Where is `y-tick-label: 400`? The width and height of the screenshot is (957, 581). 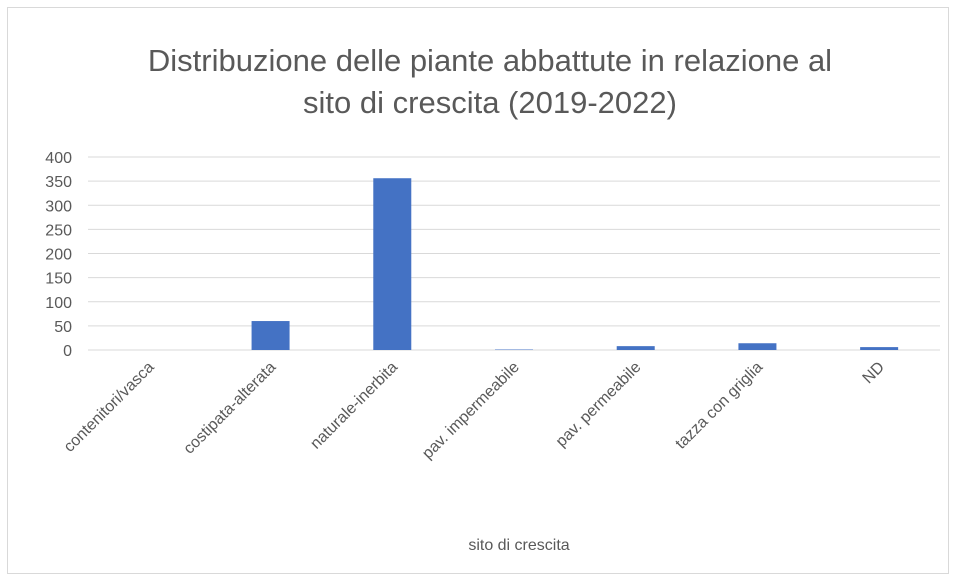
y-tick-label: 400 is located at coordinates (58, 158).